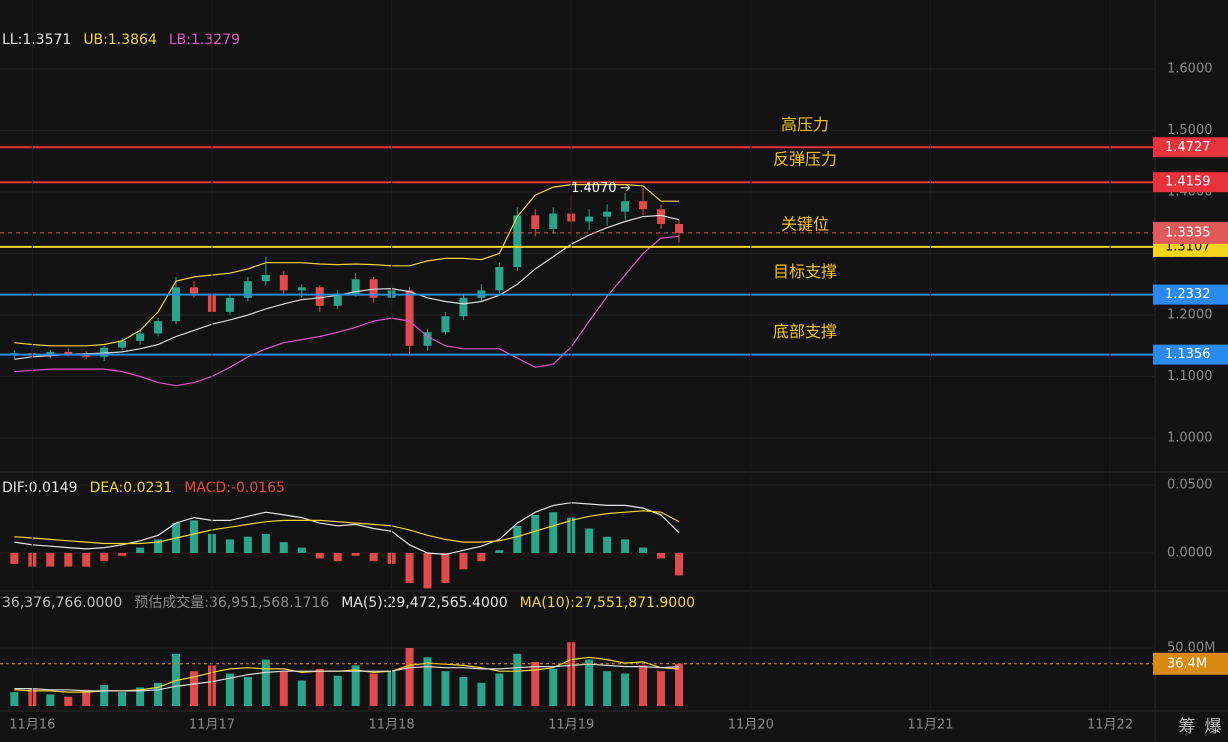 The width and height of the screenshot is (1228, 742). Describe the element at coordinates (1188, 147) in the screenshot. I see `price-tag-label: 1.4727` at that location.